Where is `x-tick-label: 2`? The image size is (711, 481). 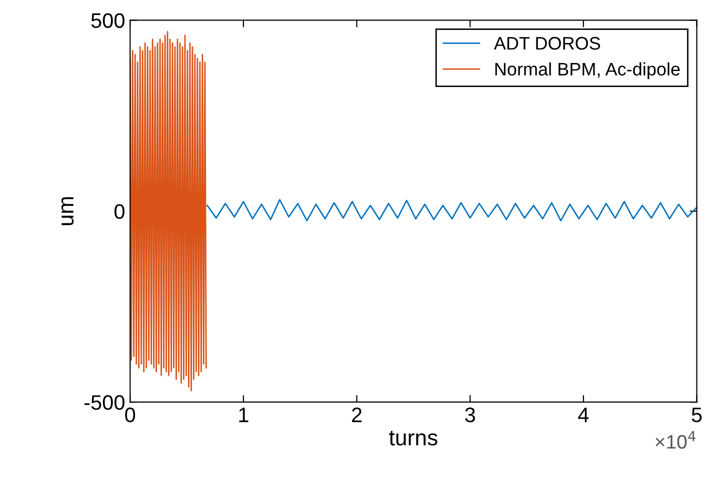 x-tick-label: 2 is located at coordinates (357, 415).